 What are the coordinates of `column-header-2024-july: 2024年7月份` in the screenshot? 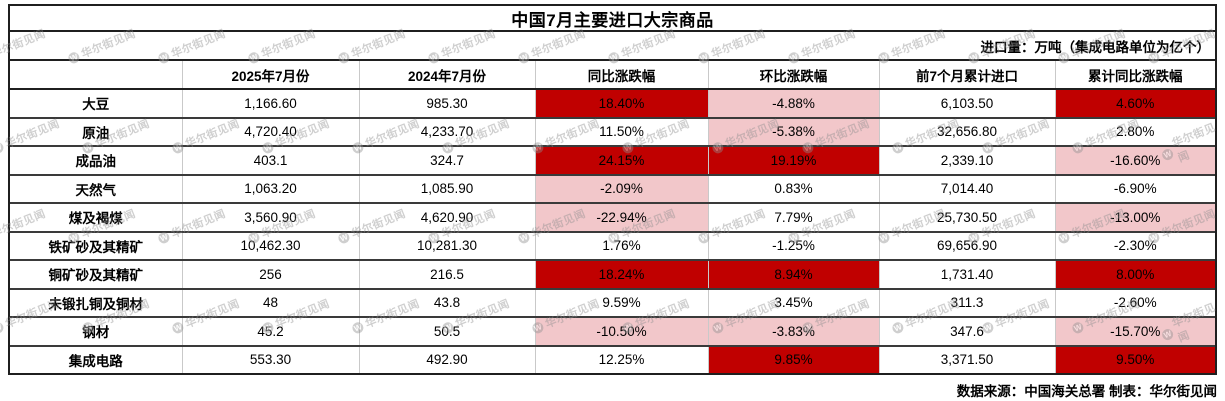 It's located at (446, 75).